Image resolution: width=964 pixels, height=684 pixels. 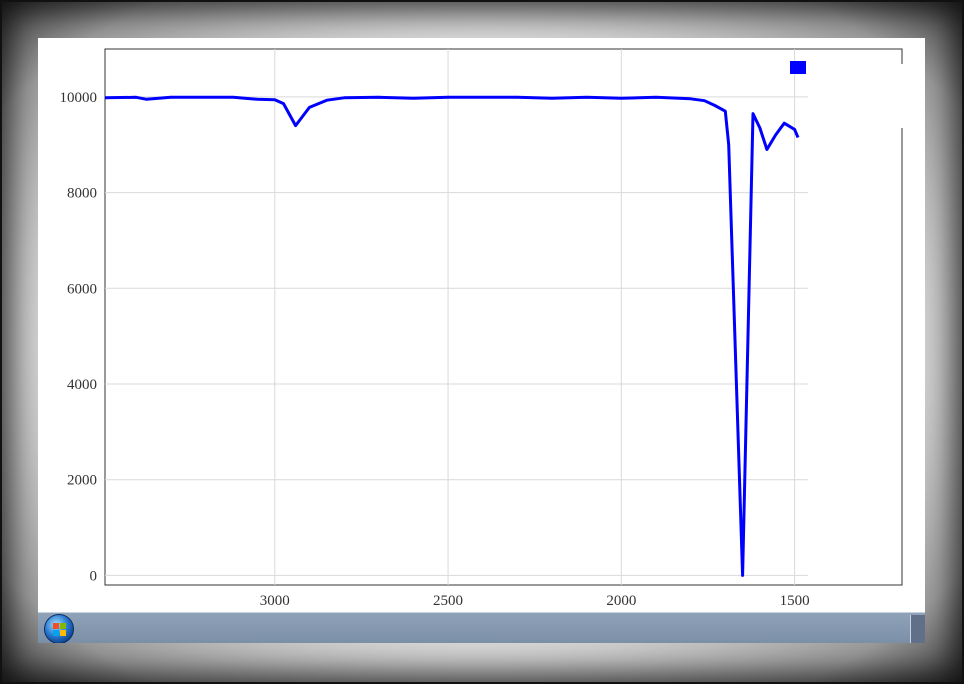 What do you see at coordinates (795, 601) in the screenshot?
I see `x-tick-label: 1500` at bounding box center [795, 601].